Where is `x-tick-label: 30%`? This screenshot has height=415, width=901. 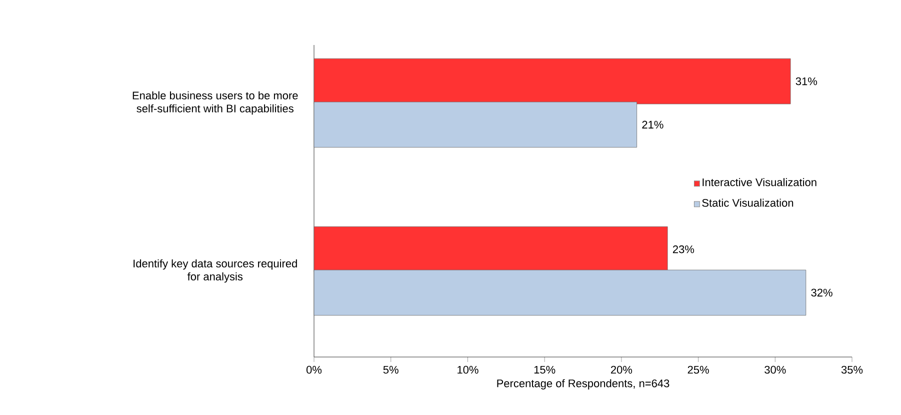 x-tick-label: 30% is located at coordinates (775, 370).